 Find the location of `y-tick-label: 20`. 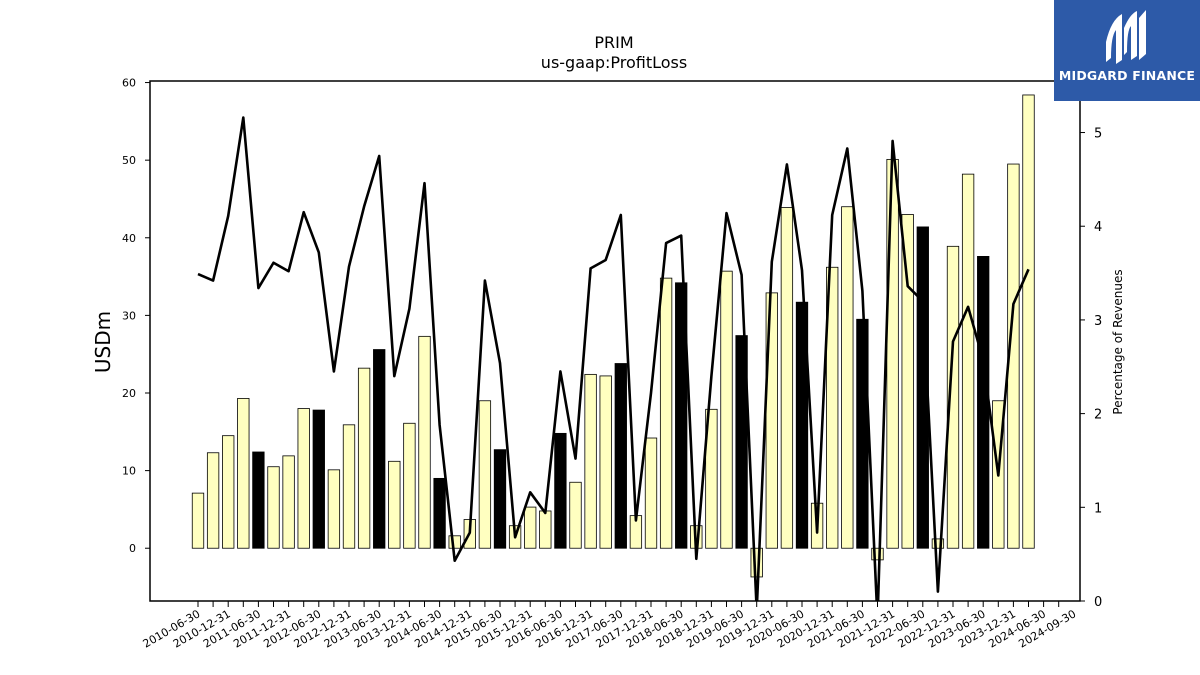

y-tick-label: 20 is located at coordinates (129, 393).